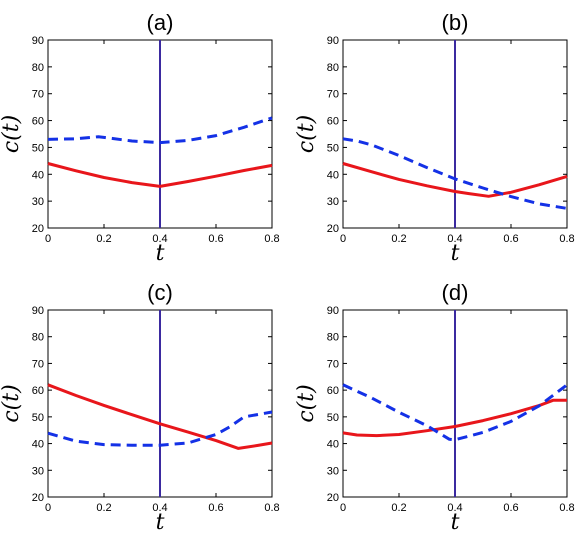 The height and width of the screenshot is (536, 581). What do you see at coordinates (103, 508) in the screenshot?
I see `x-tick-label-c: 0.2` at bounding box center [103, 508].